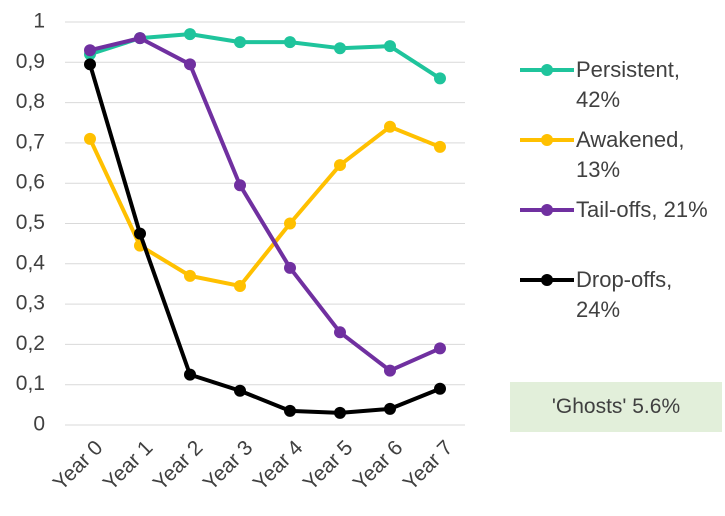  I want to click on legend-label: Drop-offs, 24%, so click(624, 294).